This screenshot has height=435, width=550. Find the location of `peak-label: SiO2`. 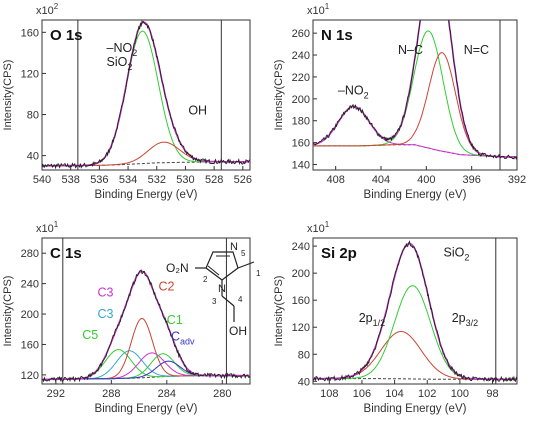

peak-label: SiO2 is located at coordinates (457, 253).